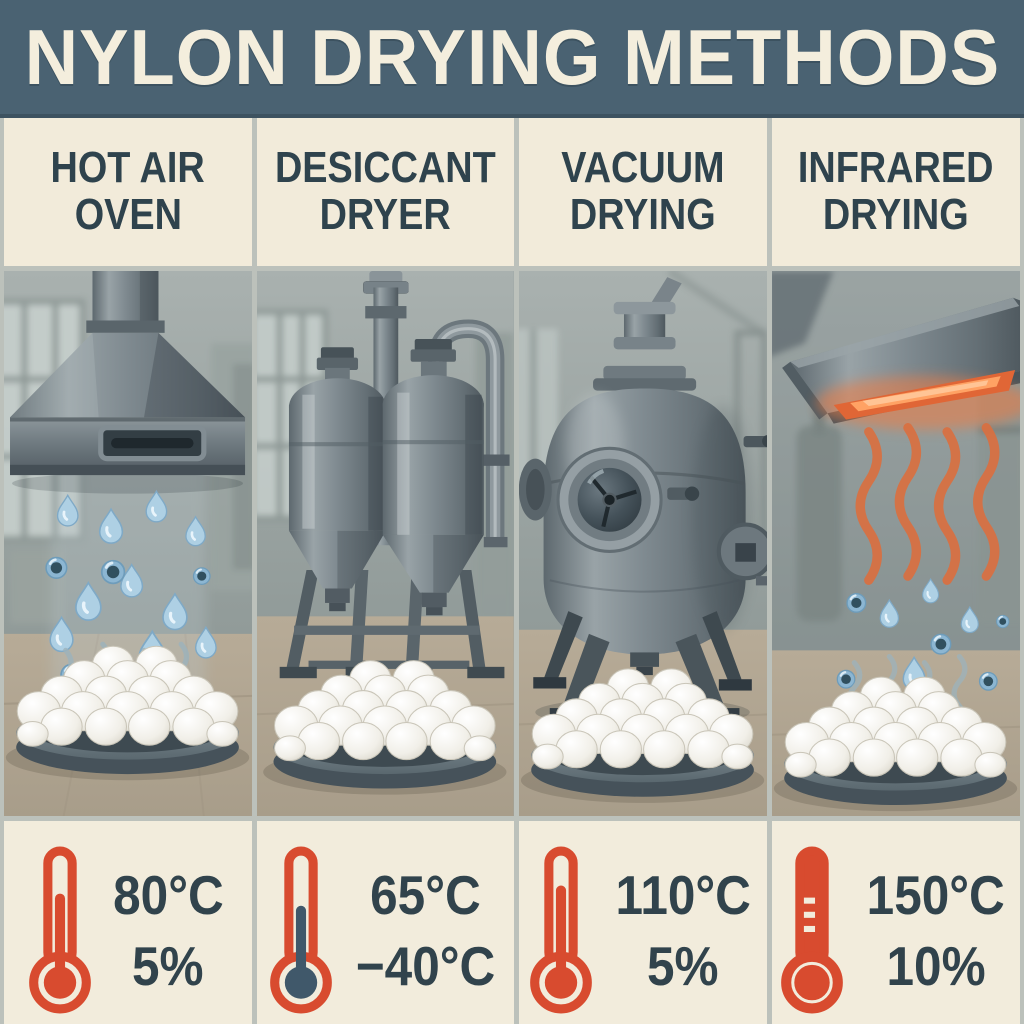 The width and height of the screenshot is (1024, 1024). Describe the element at coordinates (128, 214) in the screenshot. I see `column-title-line: OVEN` at that location.